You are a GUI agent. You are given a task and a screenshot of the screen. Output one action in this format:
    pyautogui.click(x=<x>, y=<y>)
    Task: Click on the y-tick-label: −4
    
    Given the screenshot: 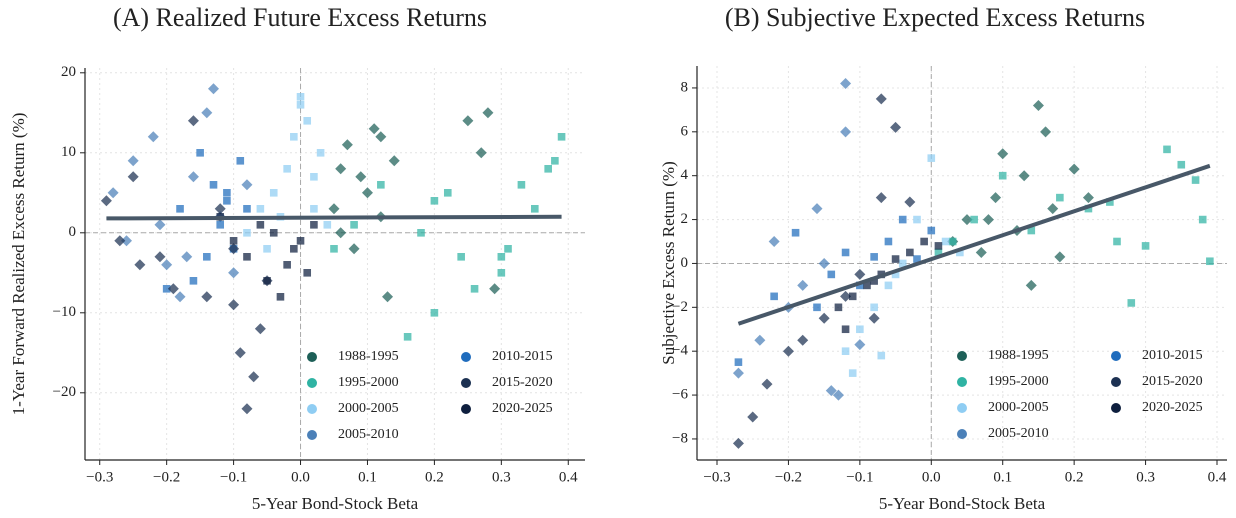 What is the action you would take?
    pyautogui.click(x=680, y=351)
    